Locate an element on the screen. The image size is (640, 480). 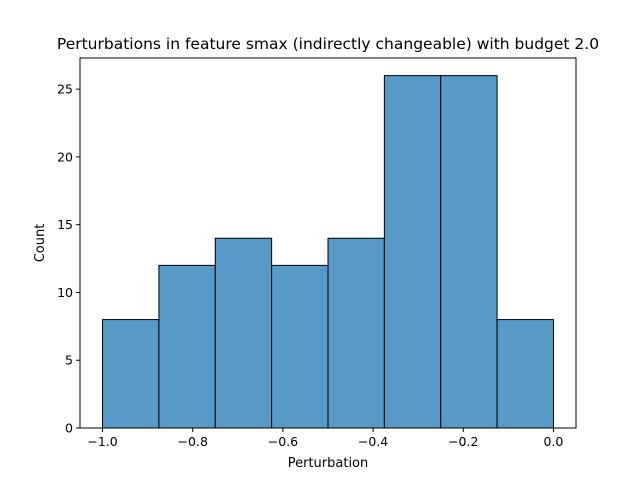
x-tick-label: 0.0 is located at coordinates (554, 441).